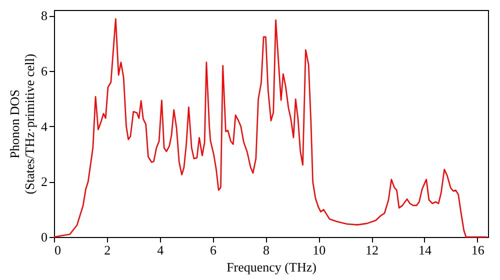 The height and width of the screenshot is (280, 500). What do you see at coordinates (44, 237) in the screenshot?
I see `y-tick-label: 0` at bounding box center [44, 237].